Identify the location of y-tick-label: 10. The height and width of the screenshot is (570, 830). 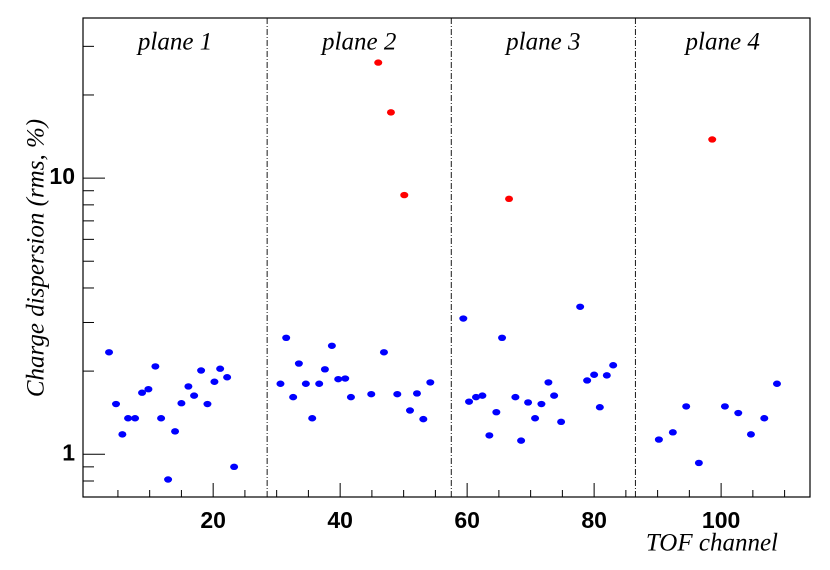
(62, 176).